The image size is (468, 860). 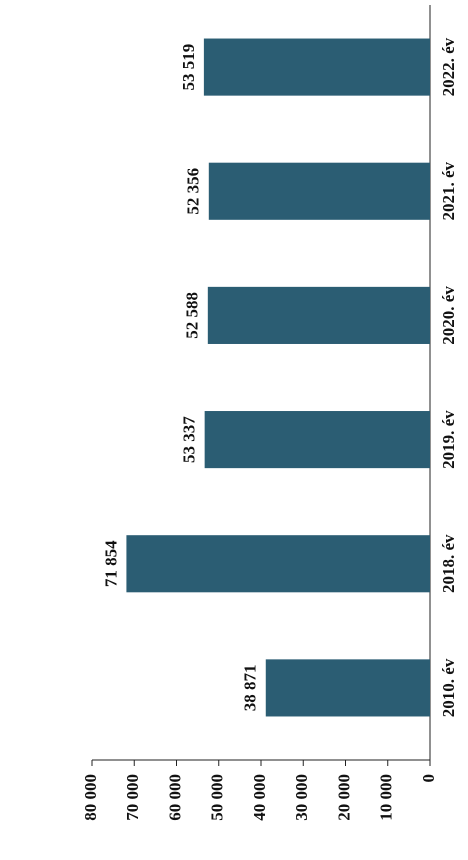 What do you see at coordinates (343, 797) in the screenshot?
I see `y-tick-label: 20 000` at bounding box center [343, 797].